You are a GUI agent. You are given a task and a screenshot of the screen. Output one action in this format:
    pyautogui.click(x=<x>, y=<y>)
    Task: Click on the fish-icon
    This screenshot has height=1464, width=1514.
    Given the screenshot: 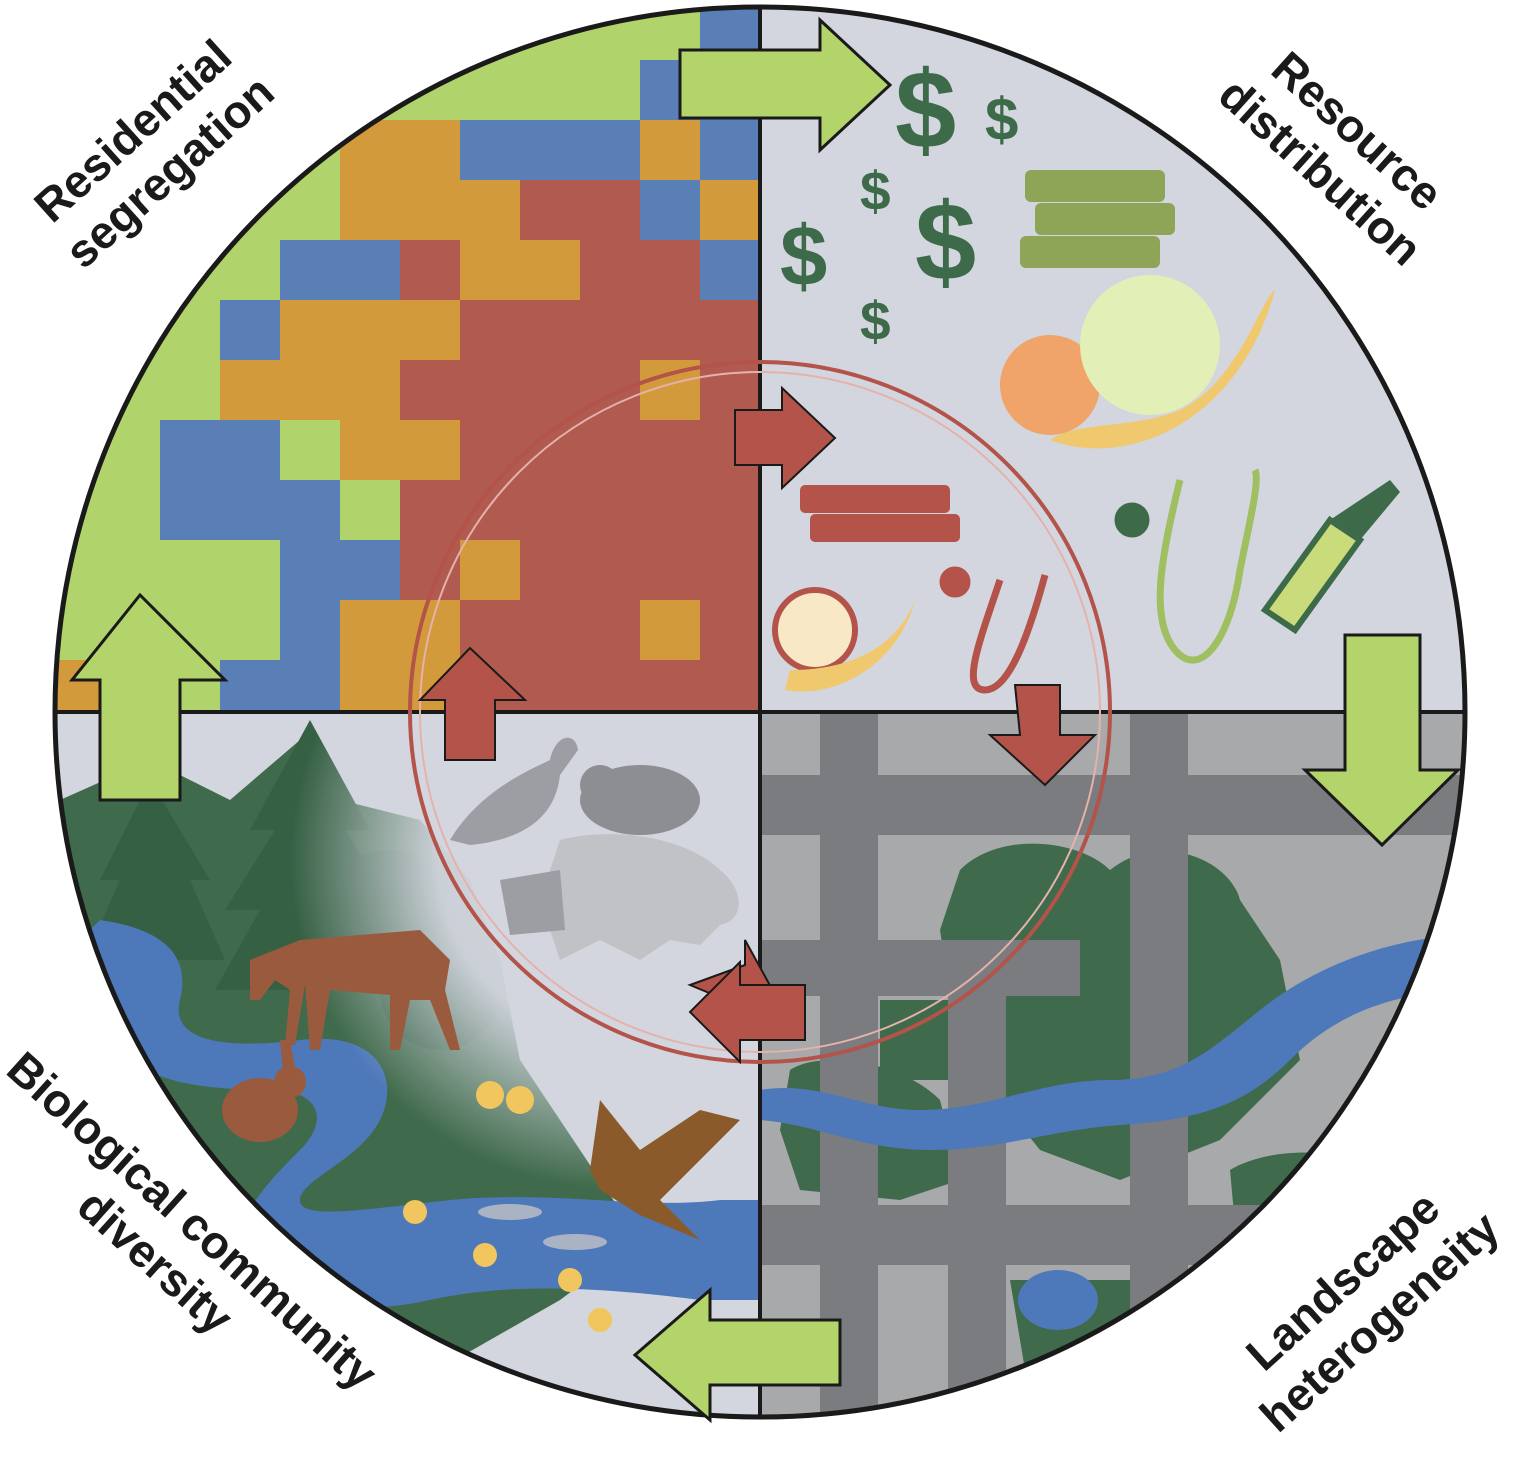 What is the action you would take?
    pyautogui.click(x=542, y=1227)
    